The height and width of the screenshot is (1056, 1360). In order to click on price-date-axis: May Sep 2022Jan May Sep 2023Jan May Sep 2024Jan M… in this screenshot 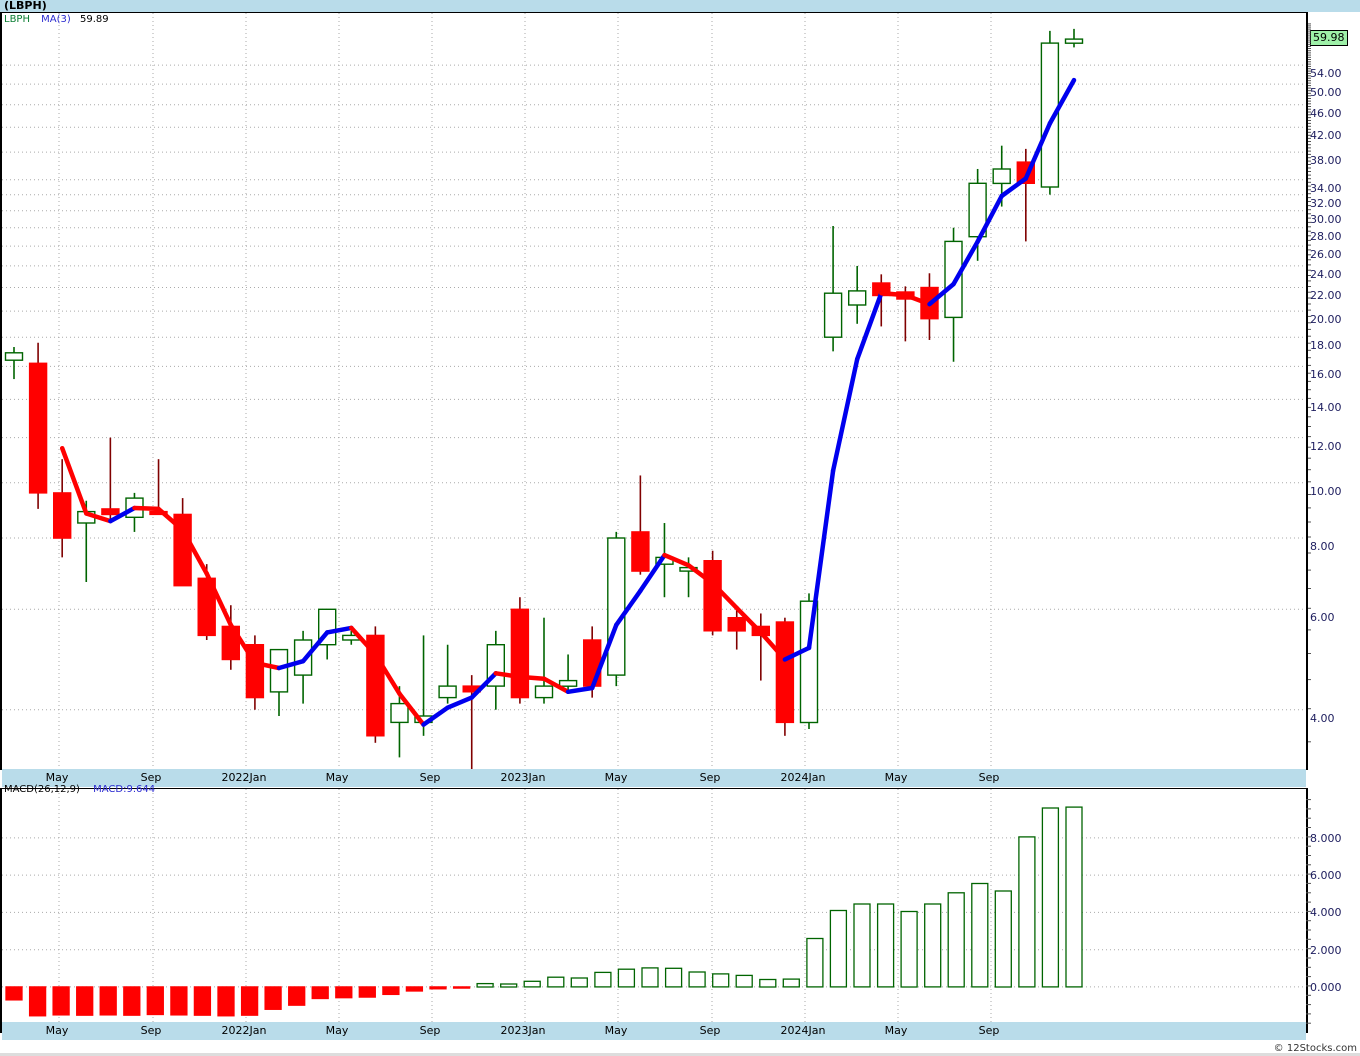, I will do `click(654, 778)`.